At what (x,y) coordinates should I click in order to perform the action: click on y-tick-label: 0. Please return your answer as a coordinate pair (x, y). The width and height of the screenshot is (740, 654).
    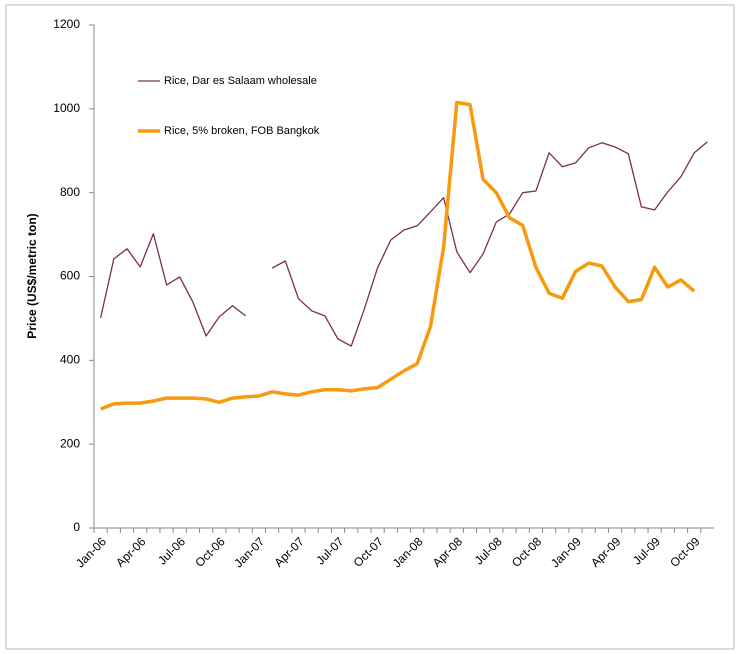
    Looking at the image, I should click on (76, 527).